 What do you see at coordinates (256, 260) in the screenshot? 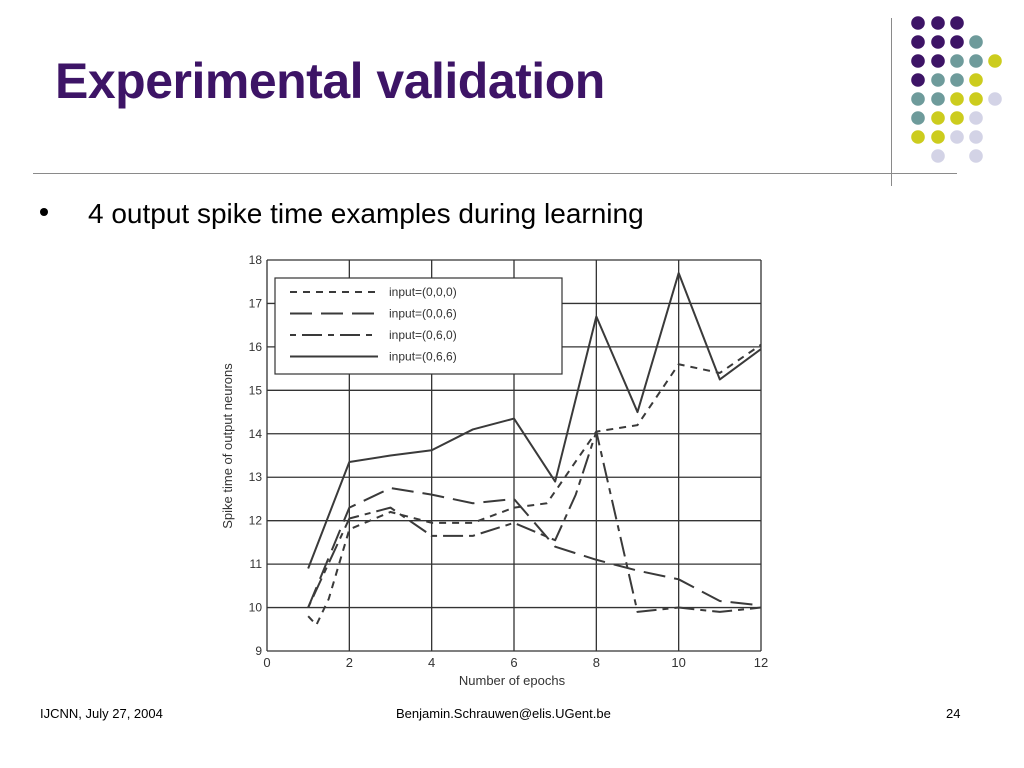
I see `y-tick-label: 18` at bounding box center [256, 260].